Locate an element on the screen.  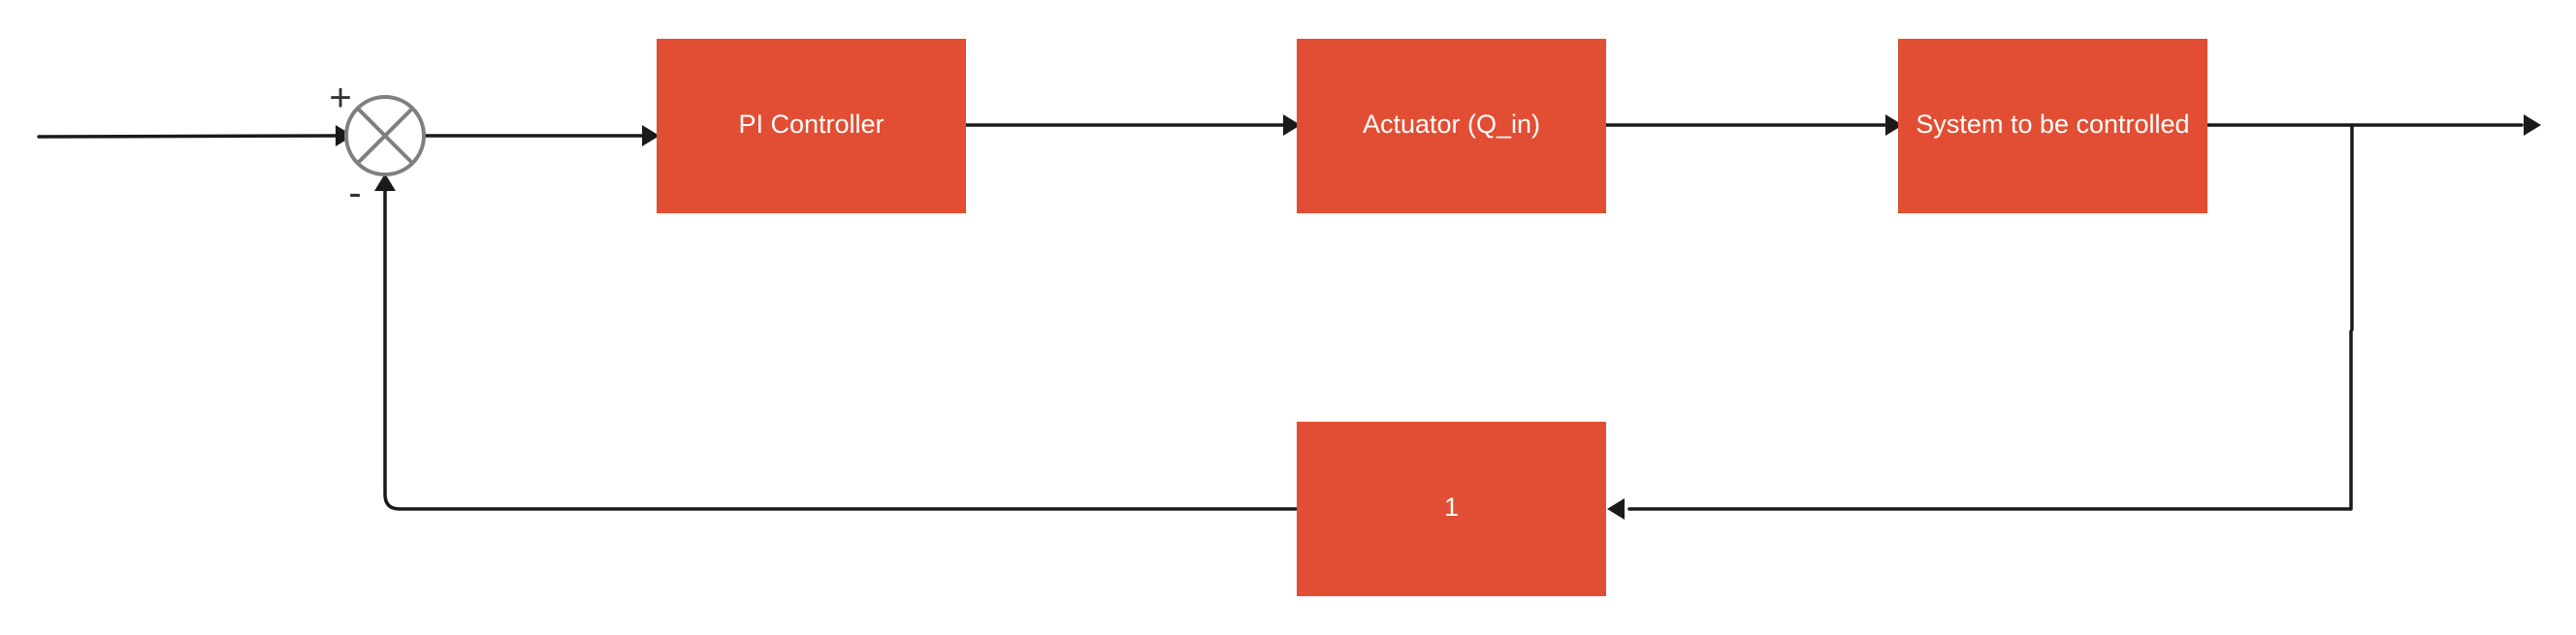
minus-sign-label: - is located at coordinates (354, 193).